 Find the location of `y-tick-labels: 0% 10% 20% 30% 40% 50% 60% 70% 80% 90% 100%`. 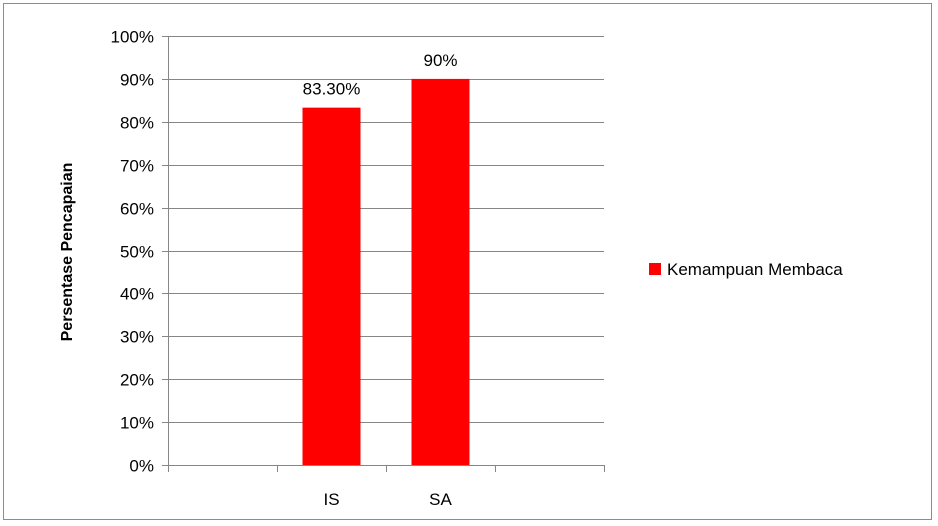

y-tick-labels: 0% 10% 20% 30% 40% 50% 60% 70% 80% 90% 100% is located at coordinates (132, 252).